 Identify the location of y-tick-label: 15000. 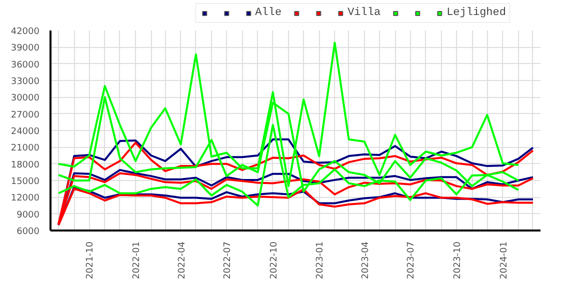
(25, 182).